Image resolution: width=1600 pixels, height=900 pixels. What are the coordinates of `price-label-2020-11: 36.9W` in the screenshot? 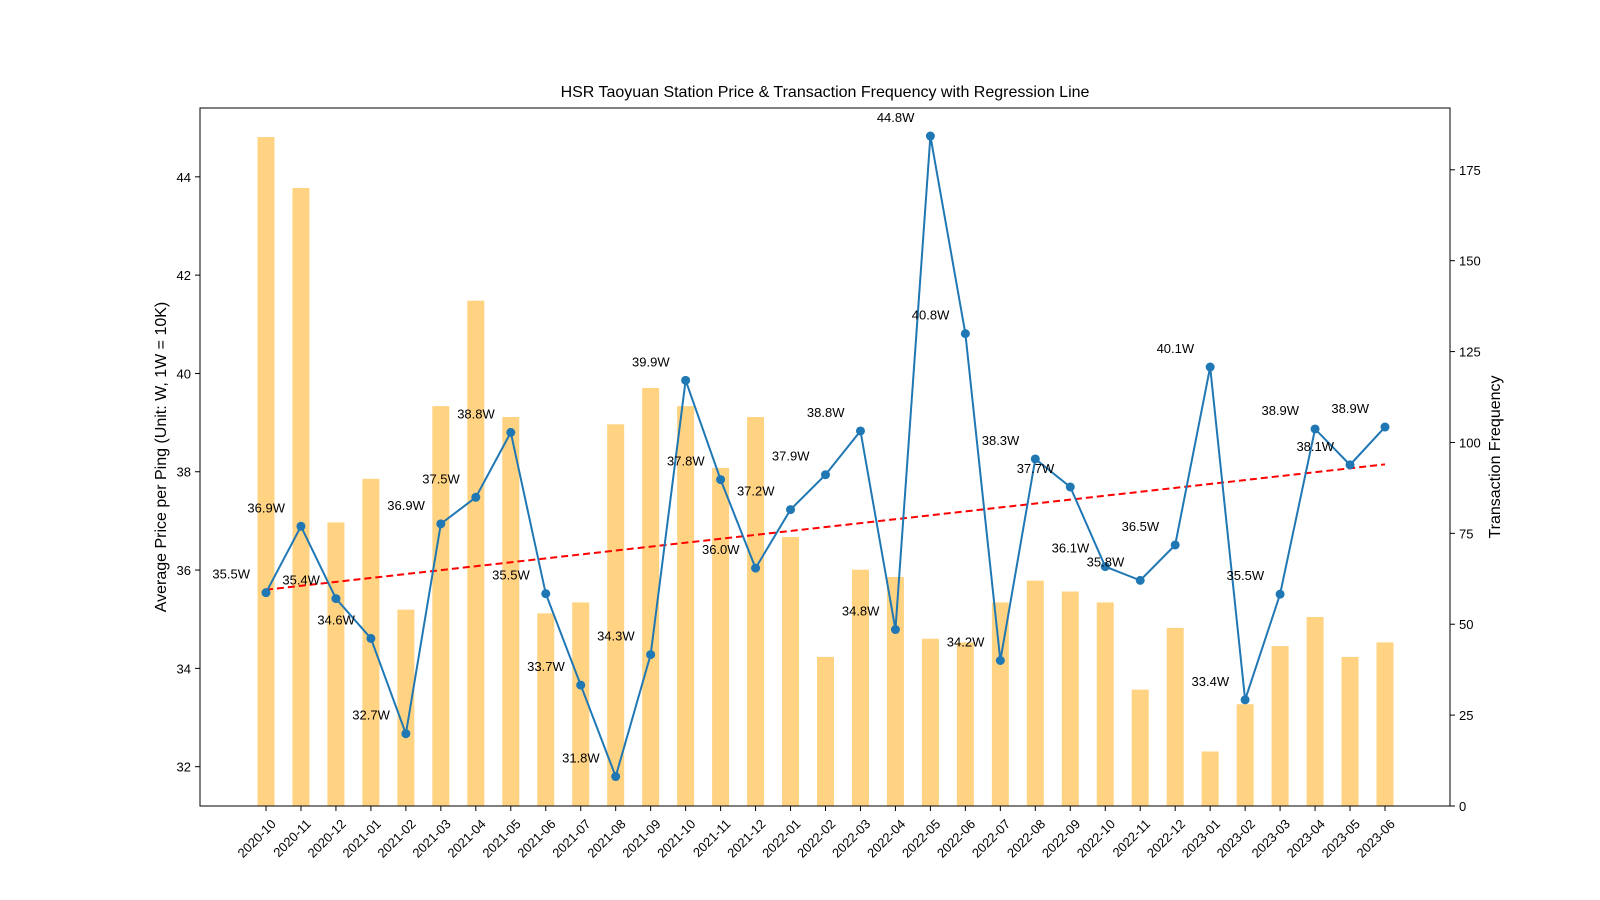 It's located at (266, 507).